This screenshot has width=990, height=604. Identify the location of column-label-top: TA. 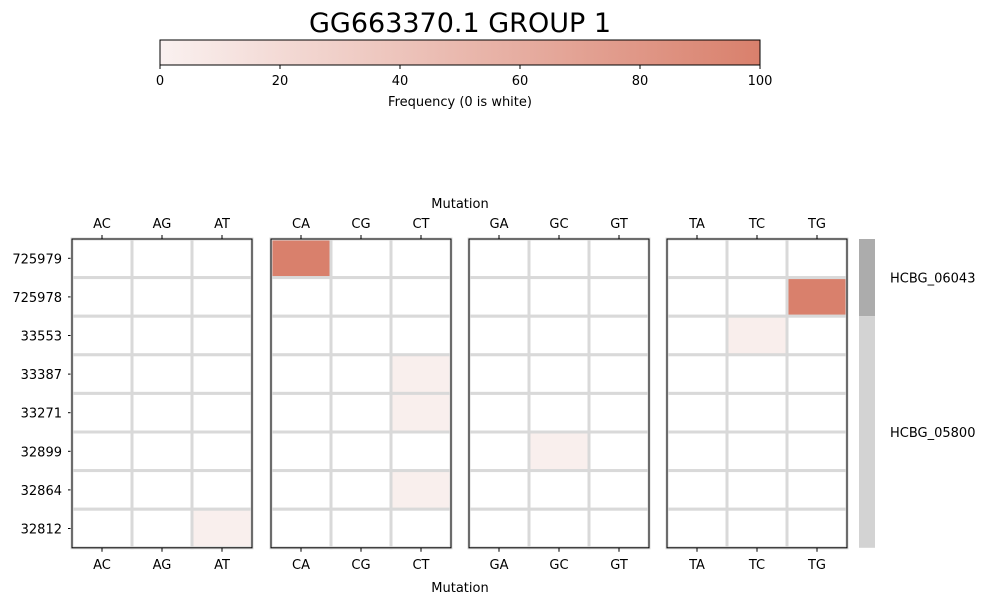
(696, 224).